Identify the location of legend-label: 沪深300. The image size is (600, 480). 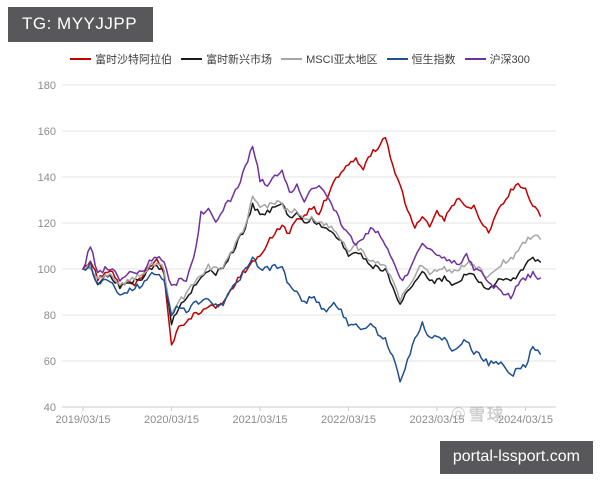
(509, 60).